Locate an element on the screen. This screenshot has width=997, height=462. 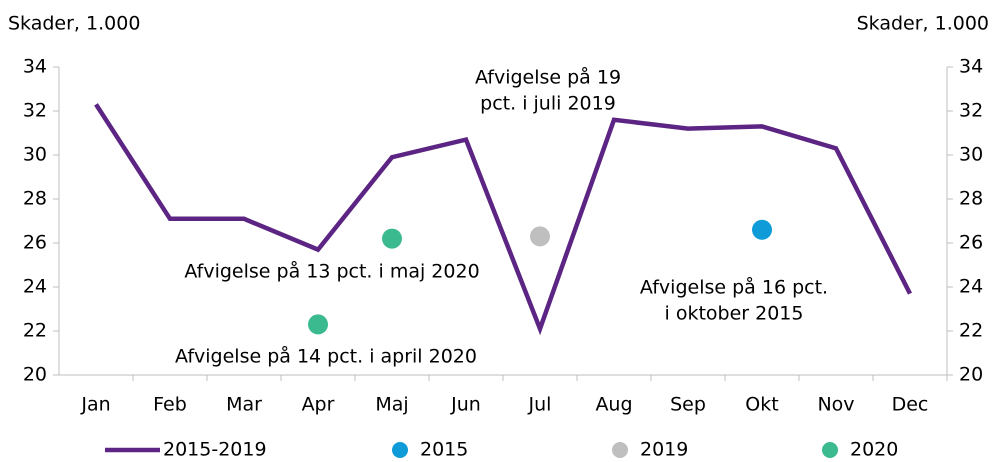
annotation: i oktober 2015 is located at coordinates (734, 314).